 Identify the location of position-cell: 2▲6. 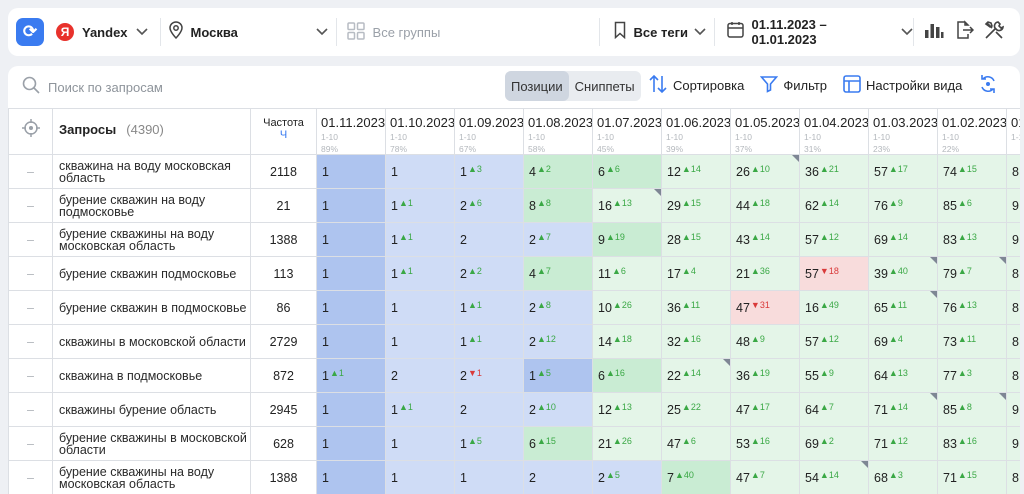
(489, 205).